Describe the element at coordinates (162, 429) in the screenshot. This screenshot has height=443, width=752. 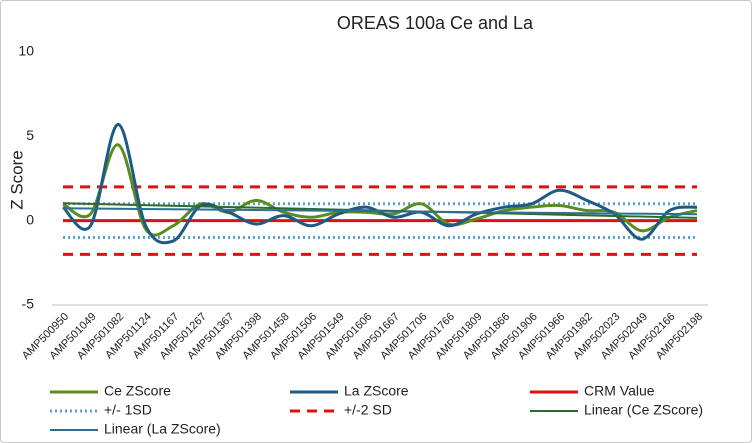
I see `legend-label: Linear (La ZScore)` at that location.